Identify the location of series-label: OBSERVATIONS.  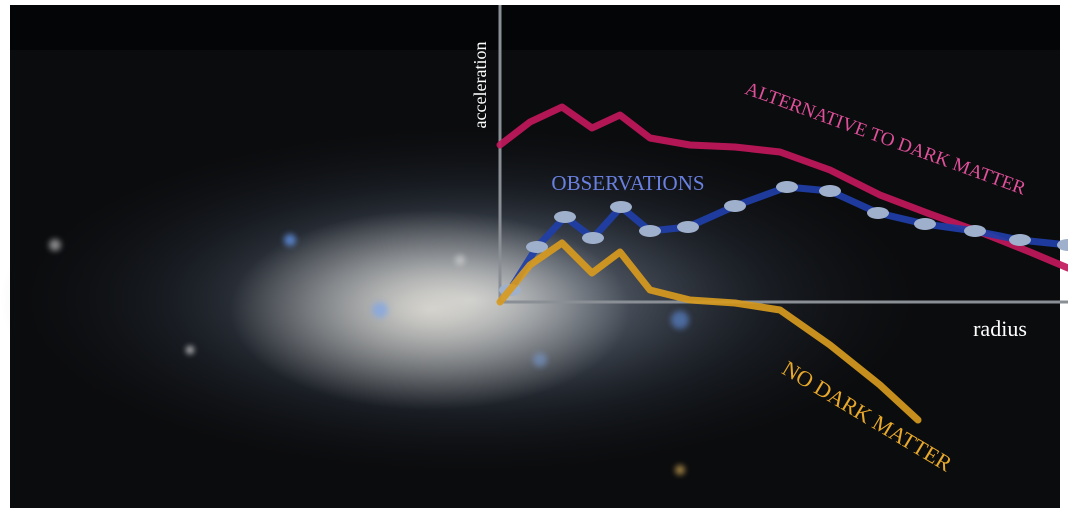
(627, 183).